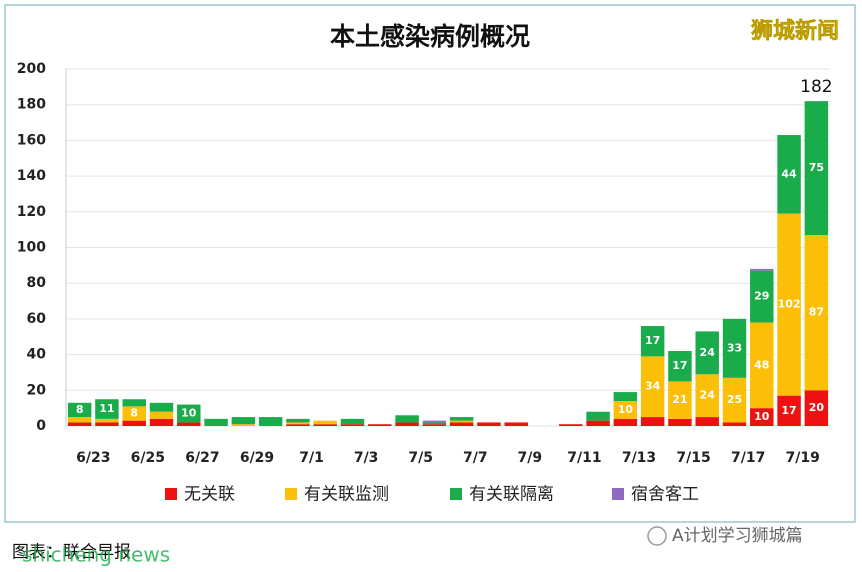  I want to click on legend-label: 有关联隔离, so click(511, 495).